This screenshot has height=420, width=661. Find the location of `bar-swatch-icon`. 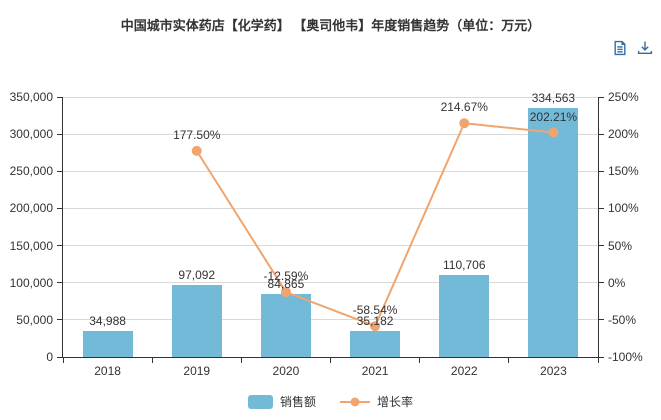

bar-swatch-icon is located at coordinates (260, 401).